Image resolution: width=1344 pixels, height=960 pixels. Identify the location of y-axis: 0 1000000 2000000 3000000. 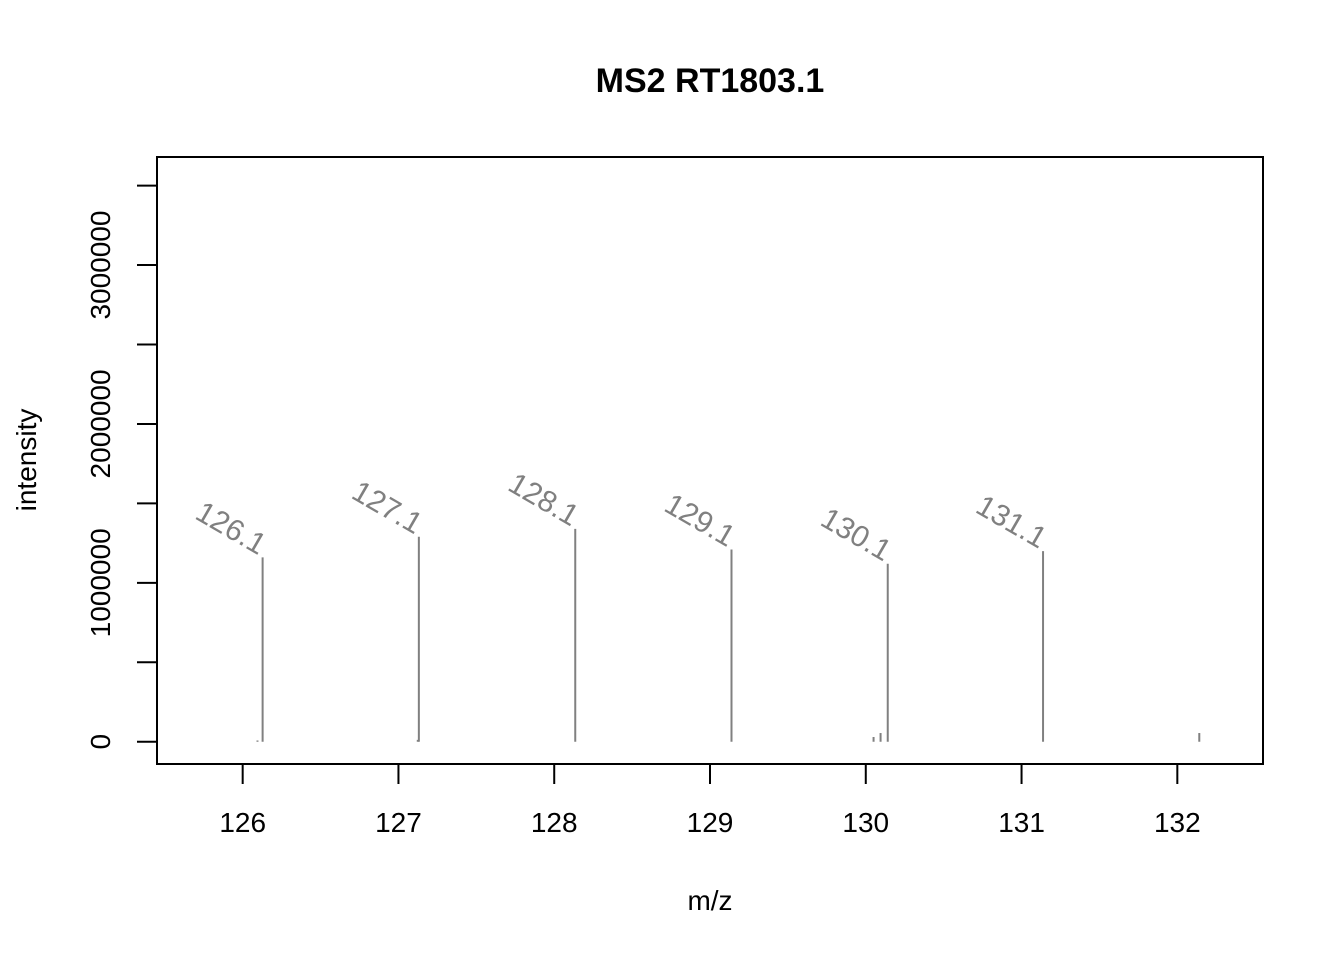
(121, 467).